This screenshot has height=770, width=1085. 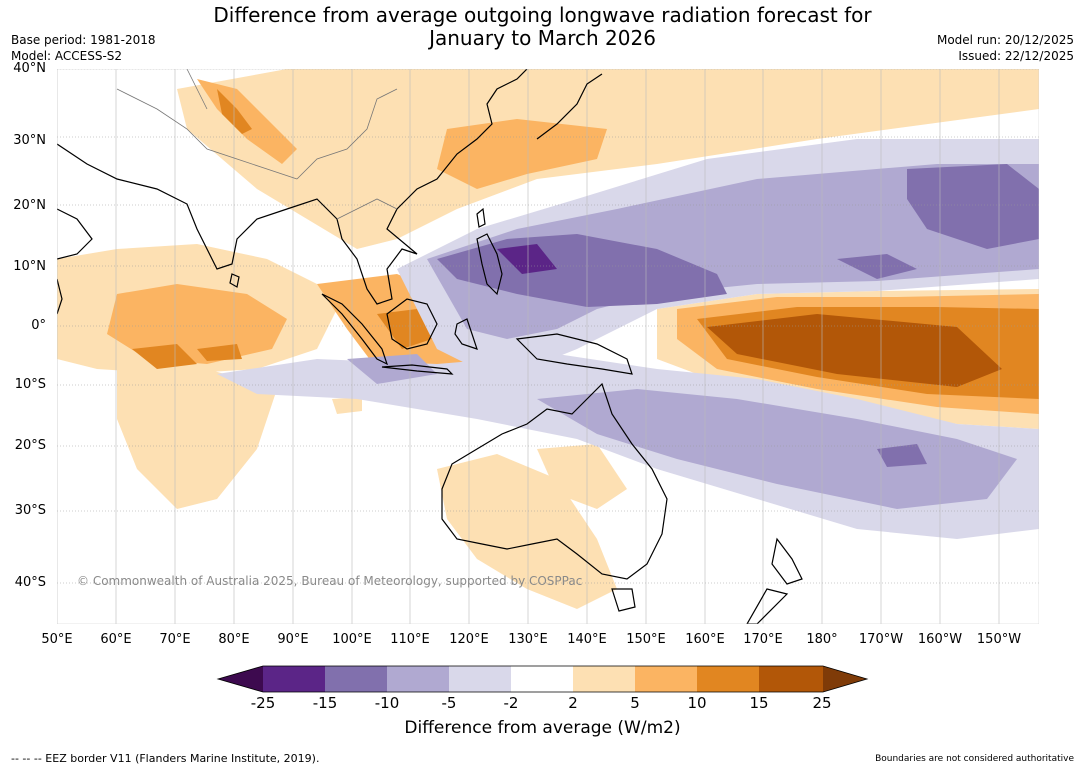 I want to click on lon-label-110e: 110°E, so click(x=410, y=639).